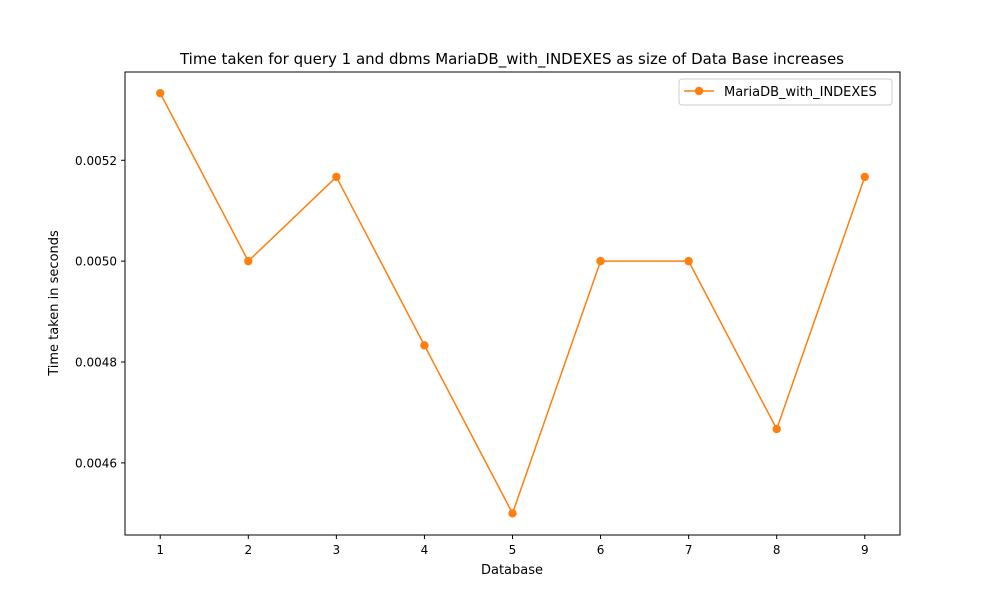 Image resolution: width=1000 pixels, height=604 pixels. Describe the element at coordinates (512, 570) in the screenshot. I see `x-axis-label: Database` at that location.